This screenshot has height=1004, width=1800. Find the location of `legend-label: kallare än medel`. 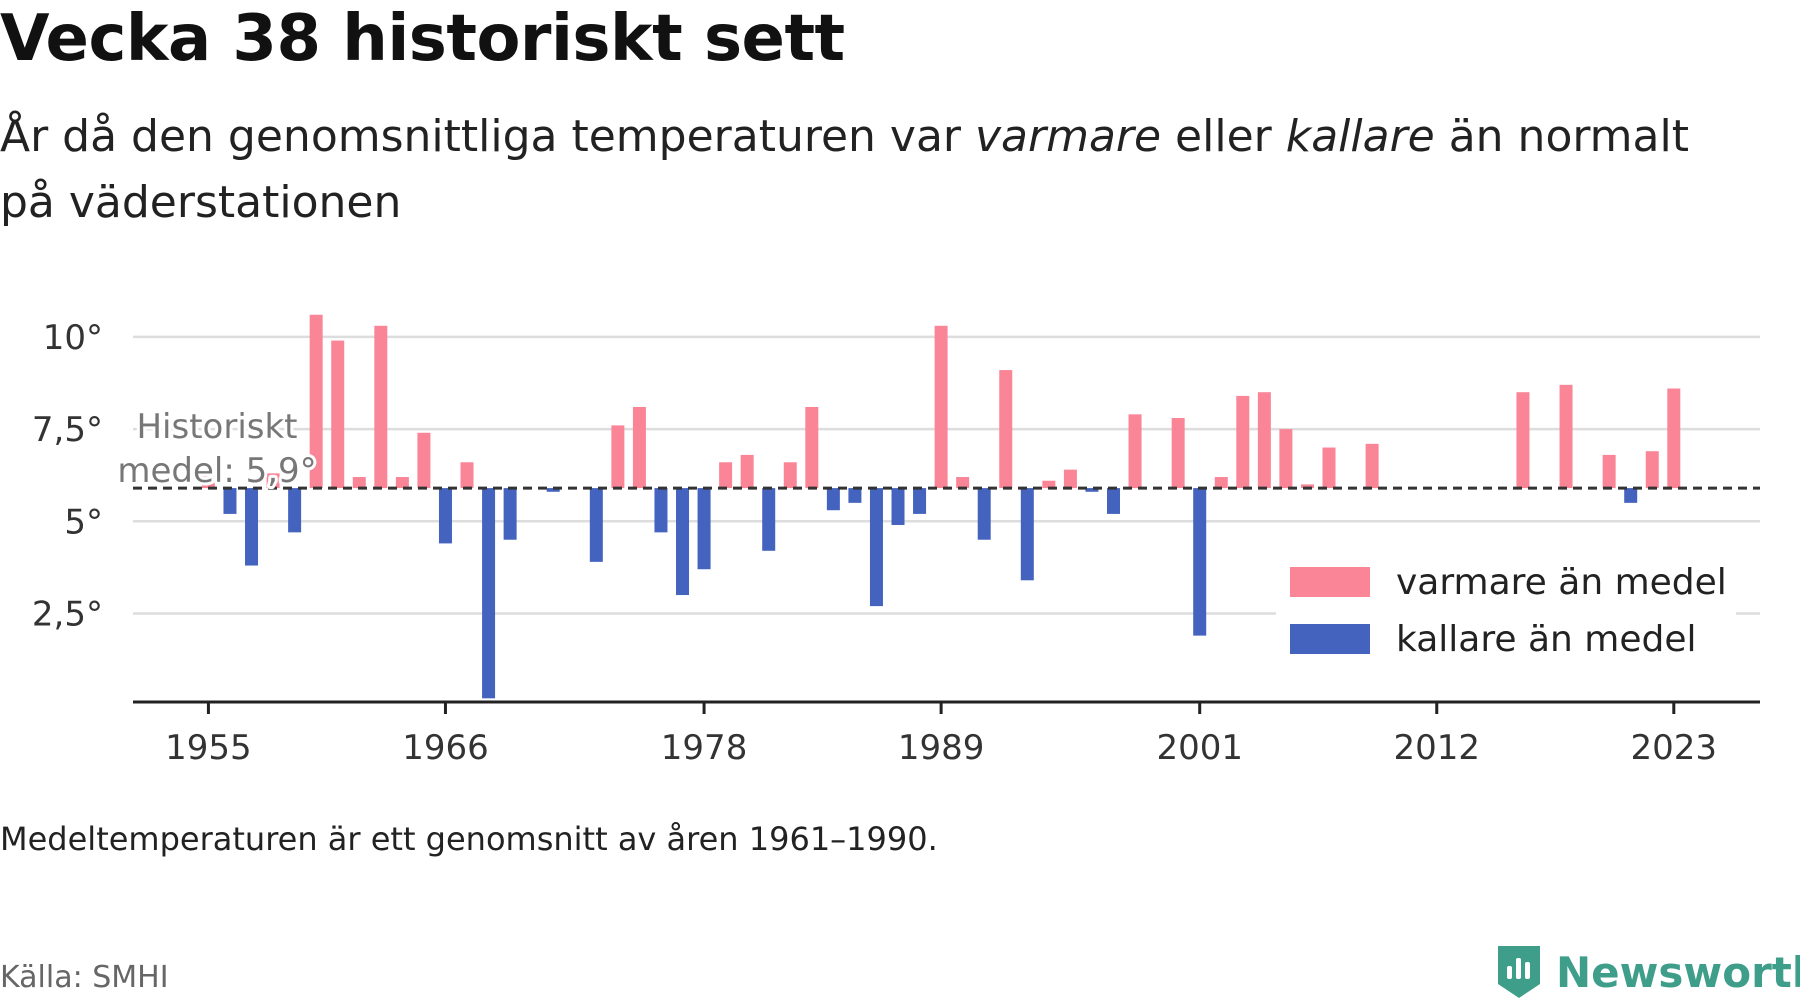

legend-label: kallare än medel is located at coordinates (1546, 639).